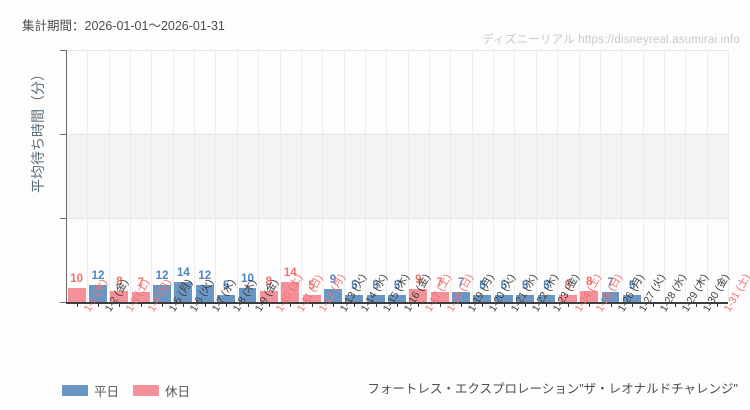 This screenshot has width=750, height=410. What do you see at coordinates (75, 390) in the screenshot?
I see `legend-swatch-weekday` at bounding box center [75, 390].